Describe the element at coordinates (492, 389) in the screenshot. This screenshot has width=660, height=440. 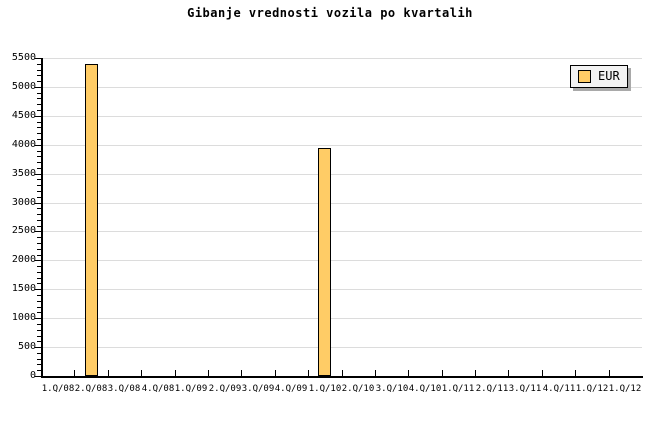
I see `x-tick-label: 2.Q/11` at that location.